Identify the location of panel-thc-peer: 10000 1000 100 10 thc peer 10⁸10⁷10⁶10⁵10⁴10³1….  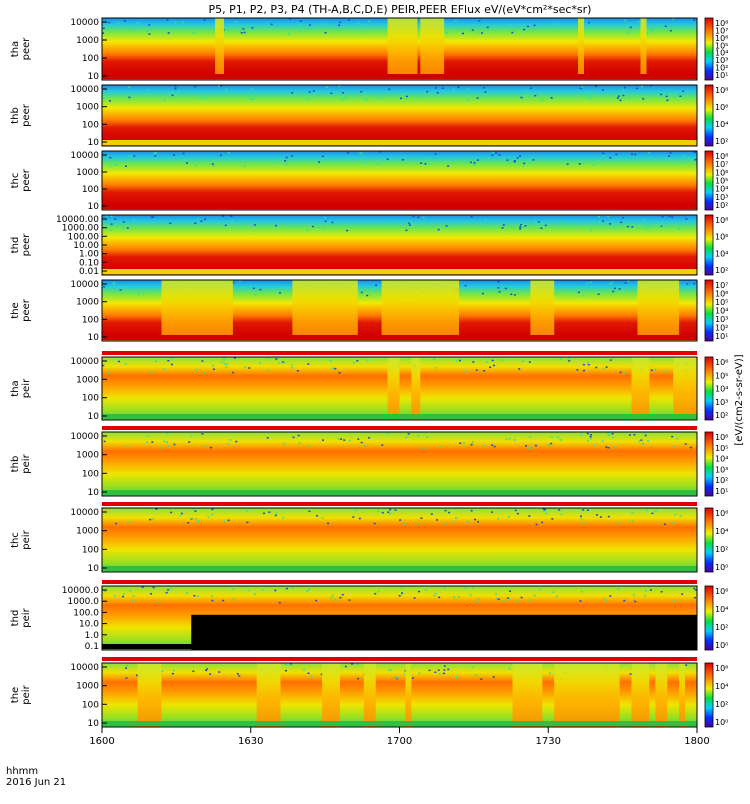
(369, 181).